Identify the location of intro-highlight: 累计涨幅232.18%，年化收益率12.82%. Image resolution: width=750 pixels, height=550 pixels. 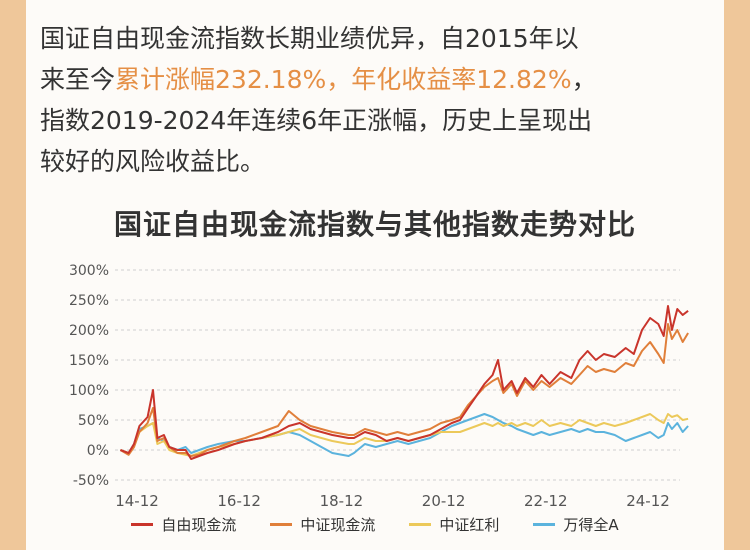
(343, 79).